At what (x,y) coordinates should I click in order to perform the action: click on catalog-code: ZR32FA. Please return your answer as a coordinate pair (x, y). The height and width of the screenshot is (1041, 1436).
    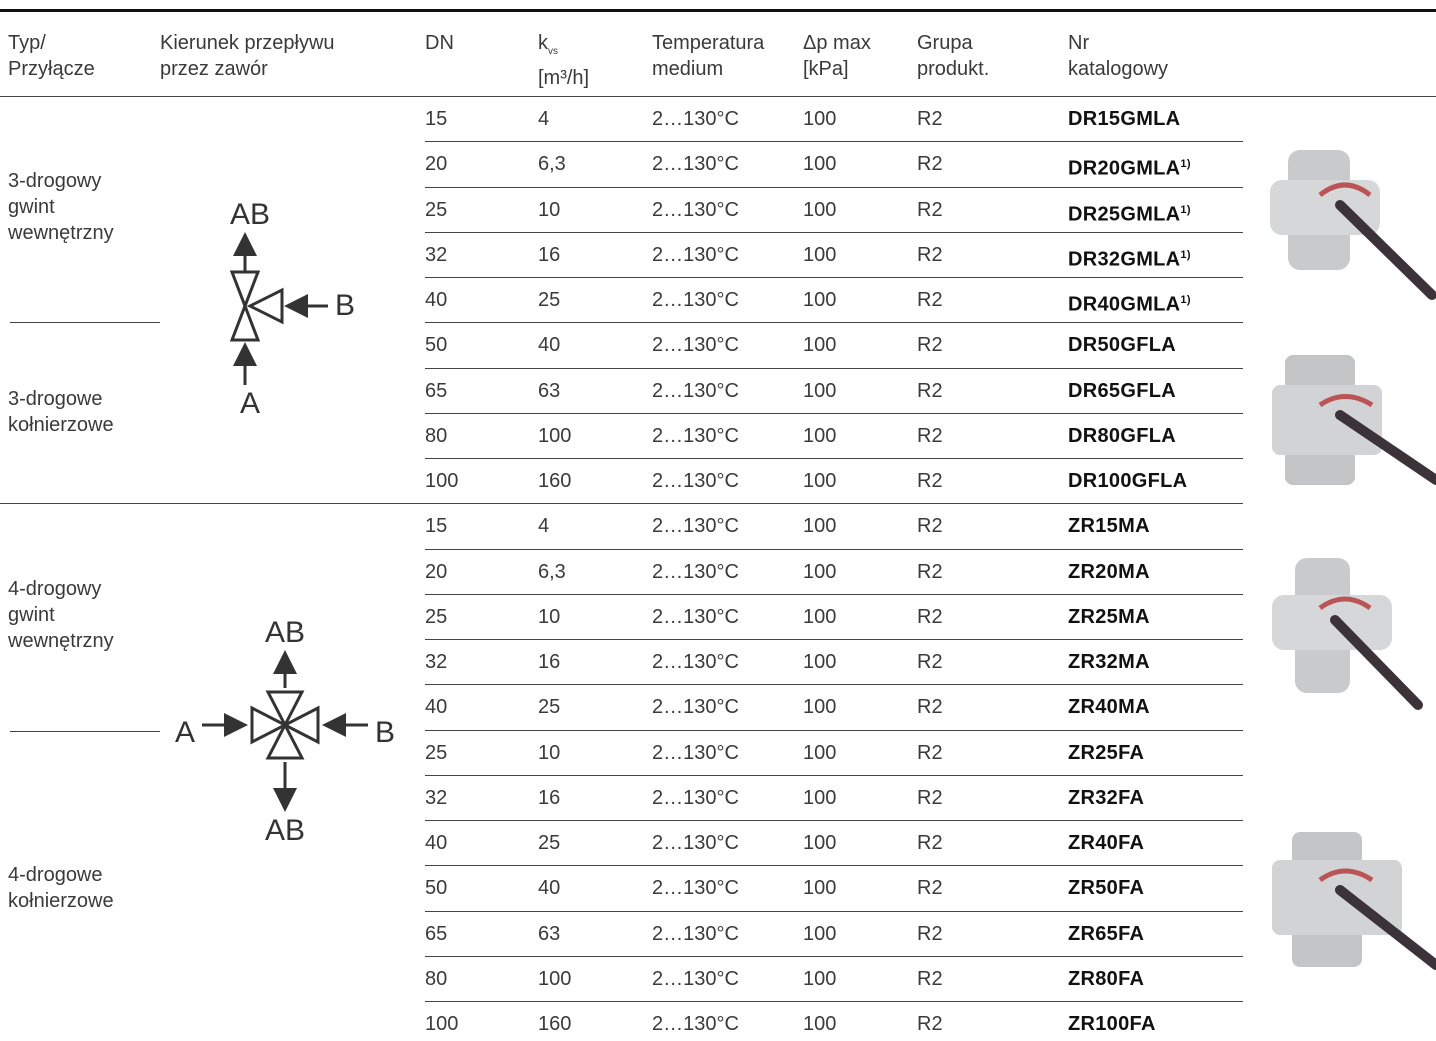
    Looking at the image, I should click on (1106, 798).